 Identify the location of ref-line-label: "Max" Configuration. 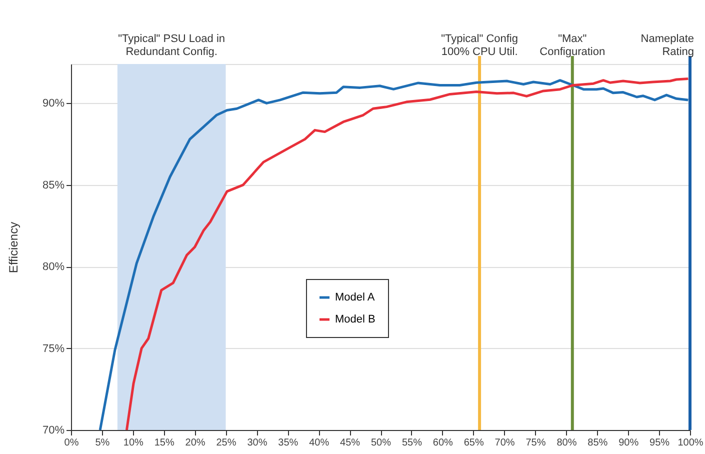
(573, 45).